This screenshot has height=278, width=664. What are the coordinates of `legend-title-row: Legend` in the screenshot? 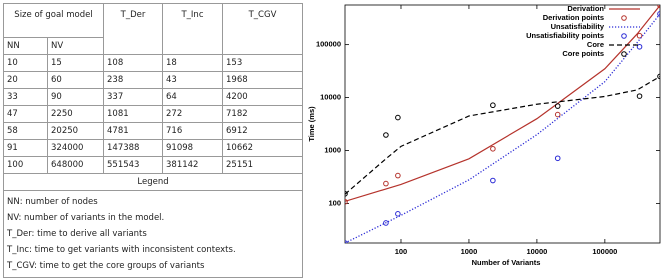 It's located at (153, 182).